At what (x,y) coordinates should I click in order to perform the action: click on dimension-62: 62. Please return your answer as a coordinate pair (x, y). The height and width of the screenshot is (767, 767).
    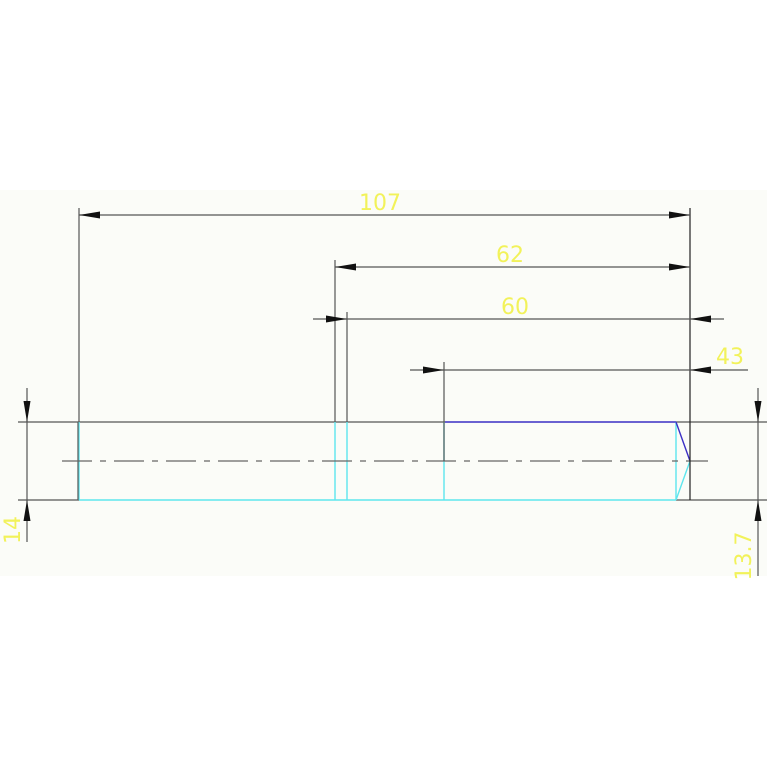
    Looking at the image, I should click on (512, 257).